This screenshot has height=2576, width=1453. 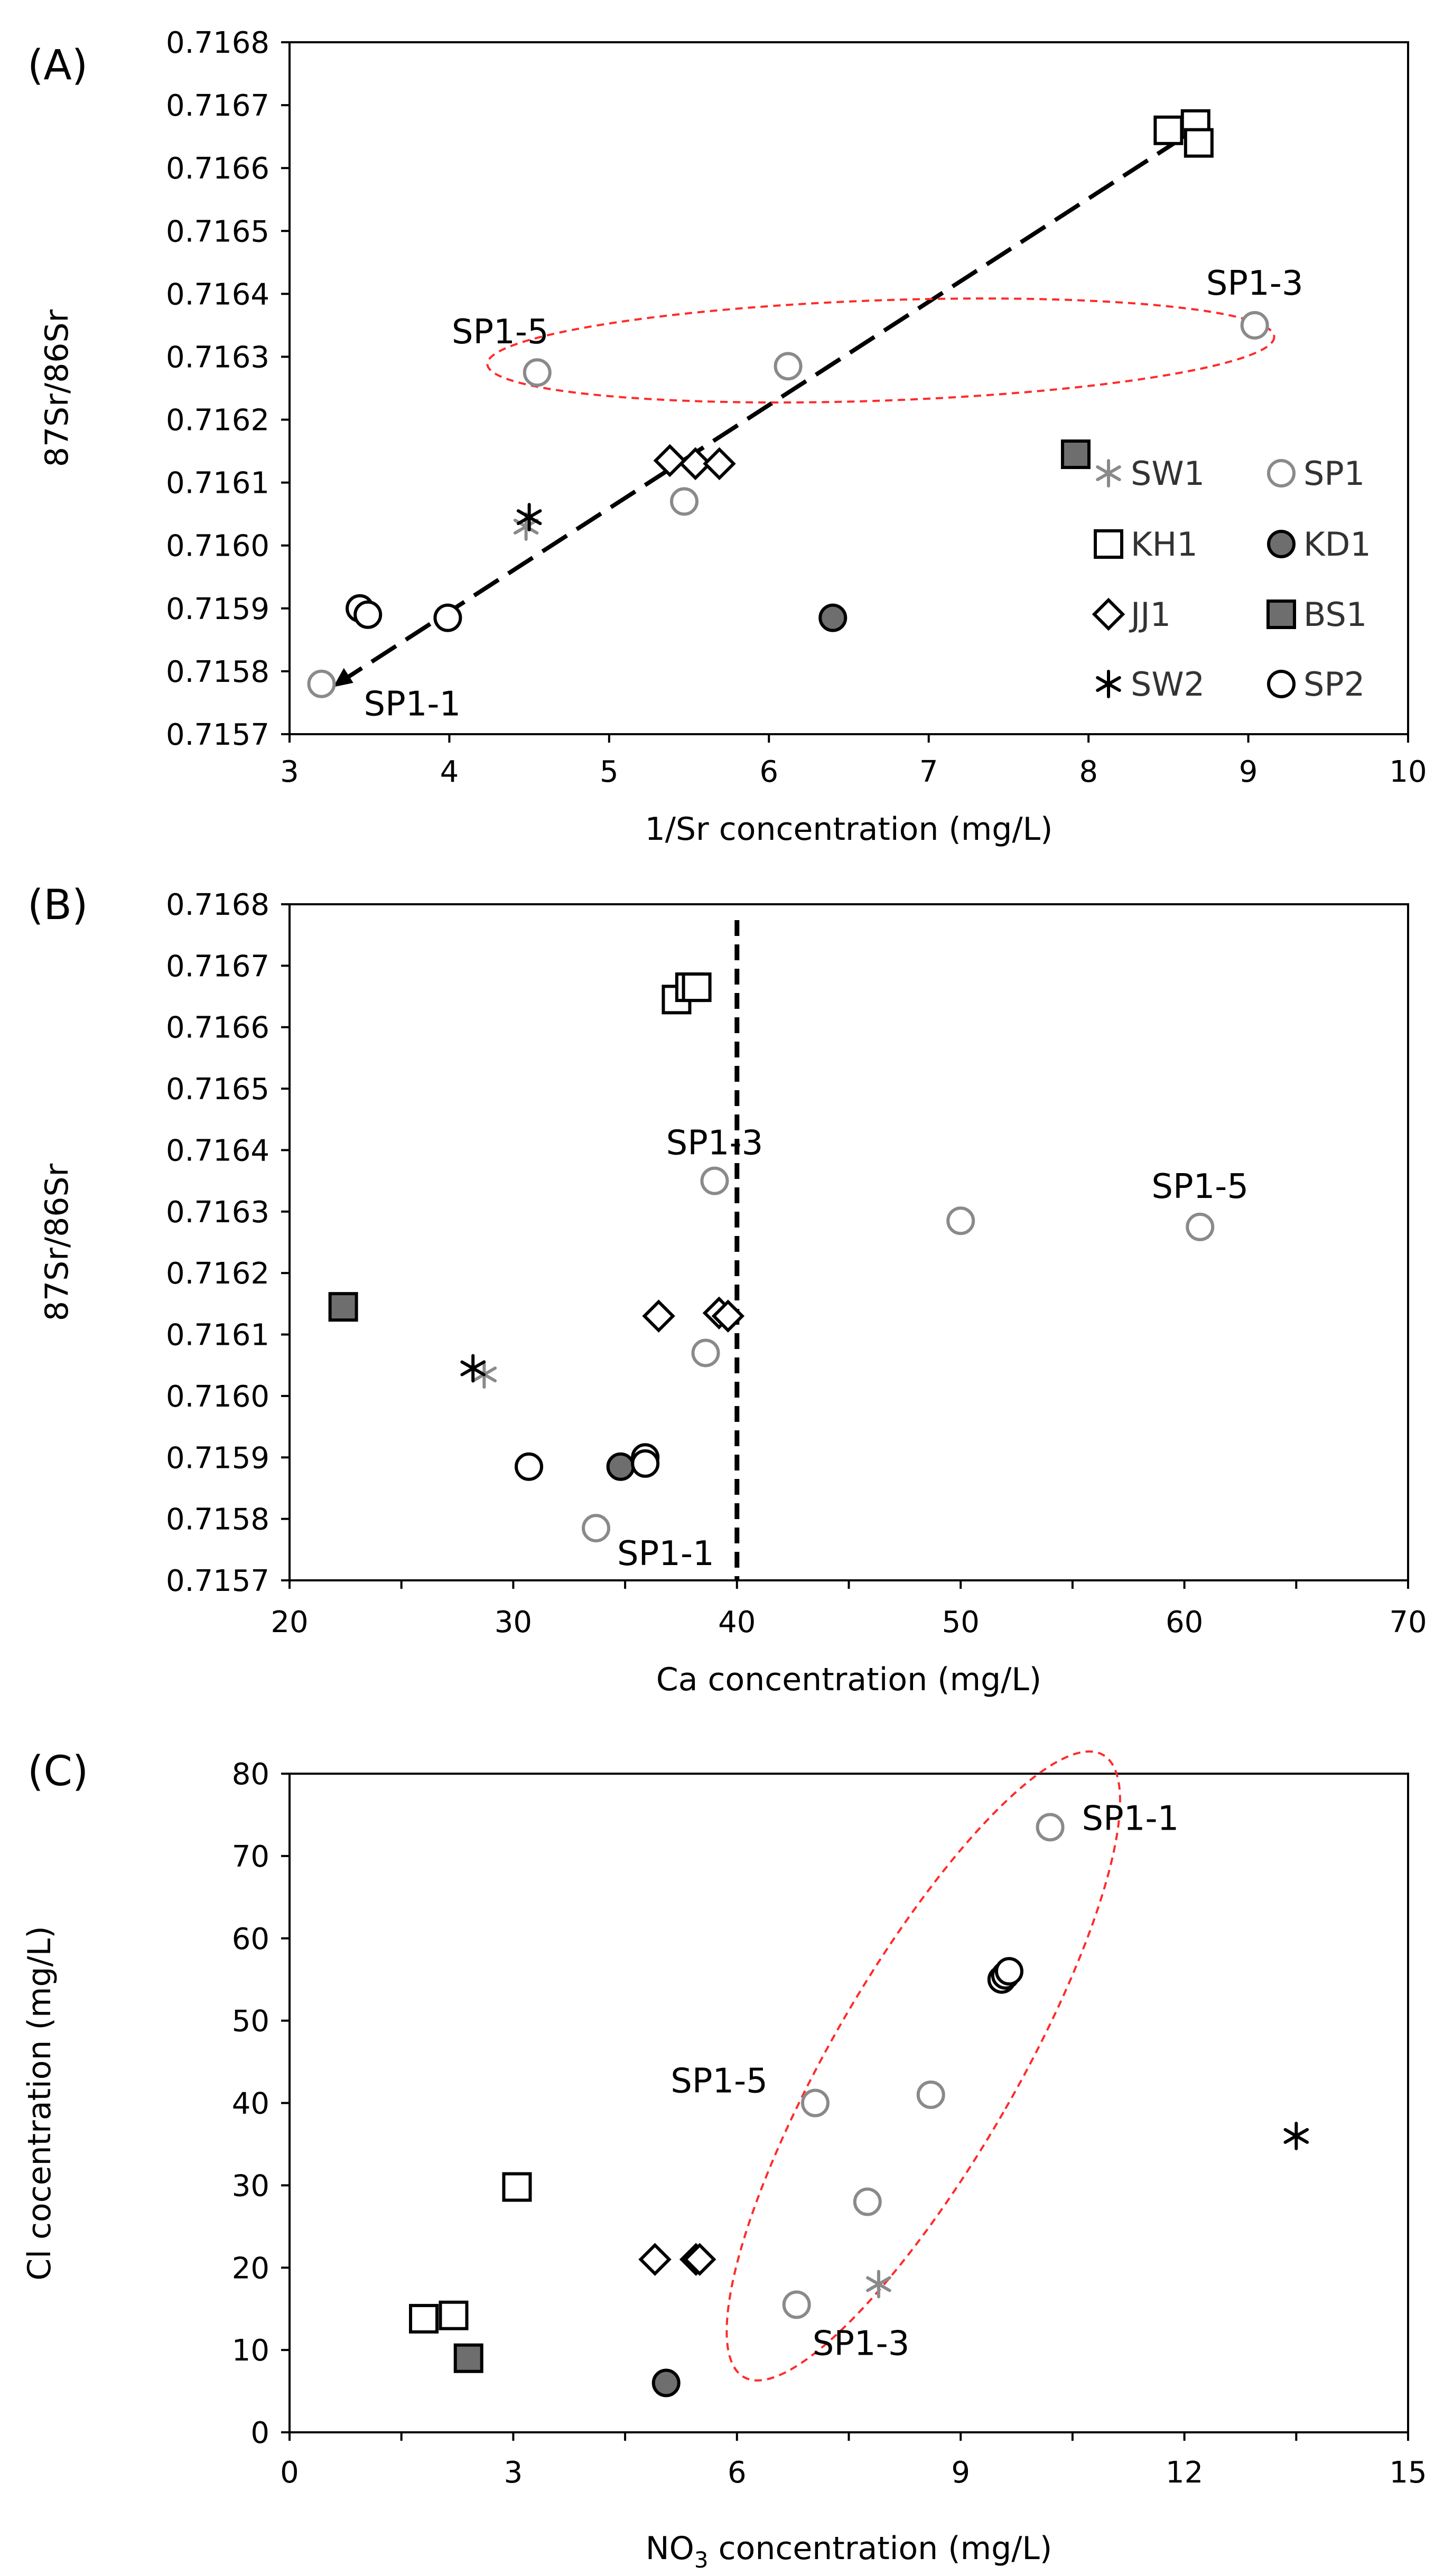 What do you see at coordinates (960, 2473) in the screenshot?
I see `x-tick-label: 9` at bounding box center [960, 2473].